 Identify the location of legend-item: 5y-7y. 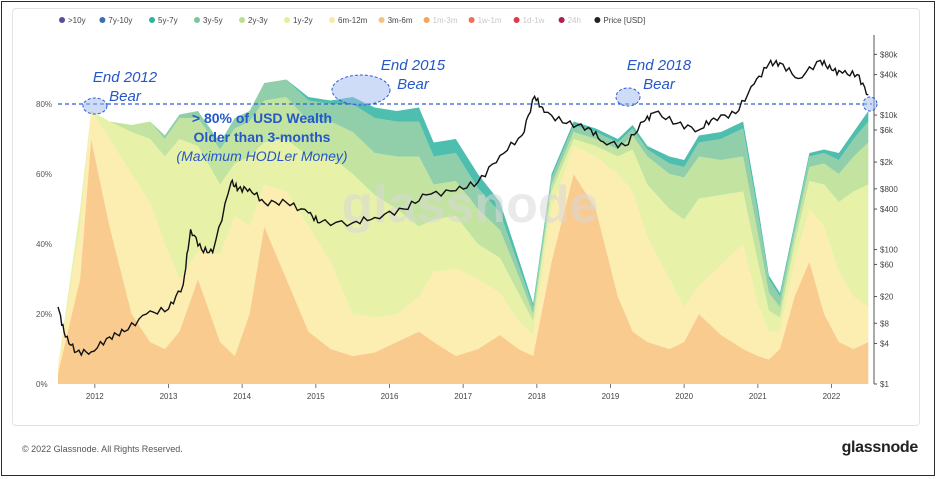
(163, 20).